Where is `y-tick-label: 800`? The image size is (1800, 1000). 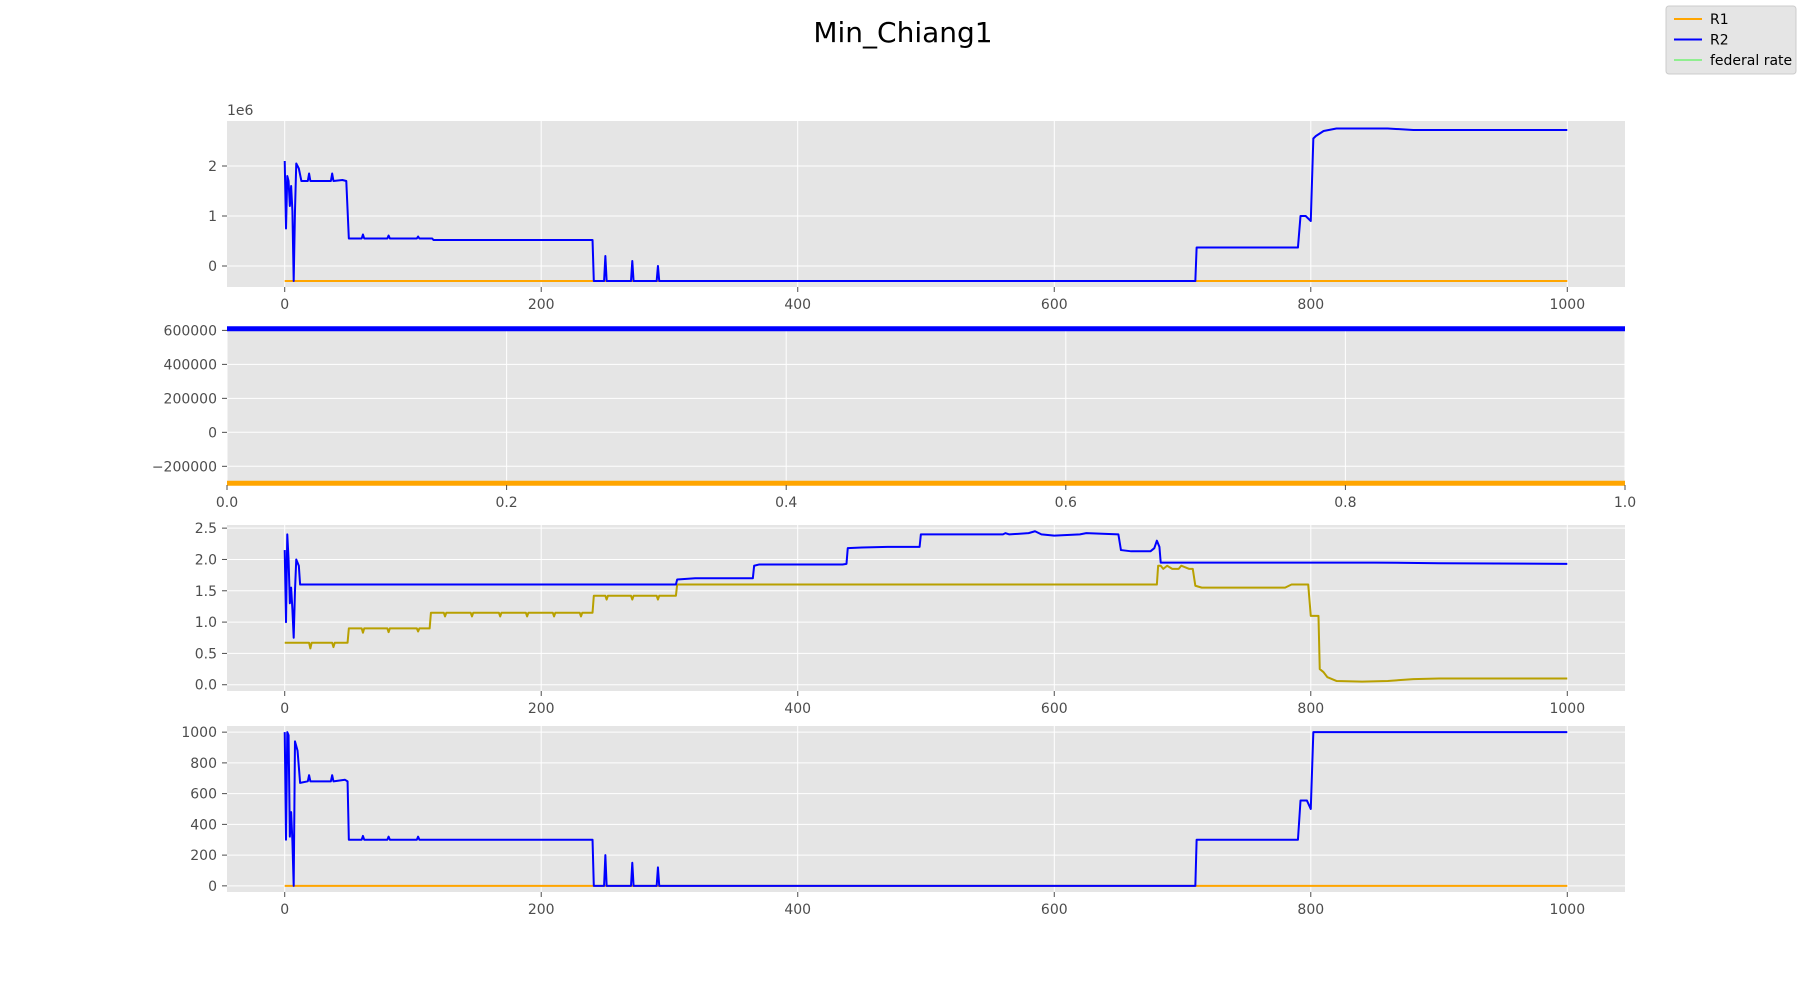
y-tick-label: 800 is located at coordinates (203, 764).